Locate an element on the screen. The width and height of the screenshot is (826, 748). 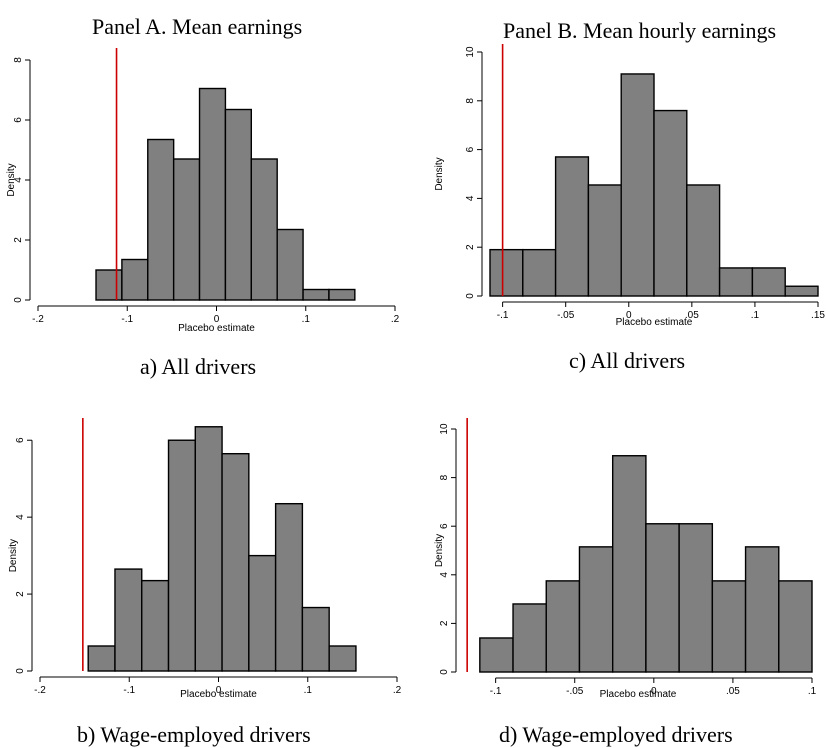
panel-a-title: Panel A. Mean earnings is located at coordinates (197, 26).